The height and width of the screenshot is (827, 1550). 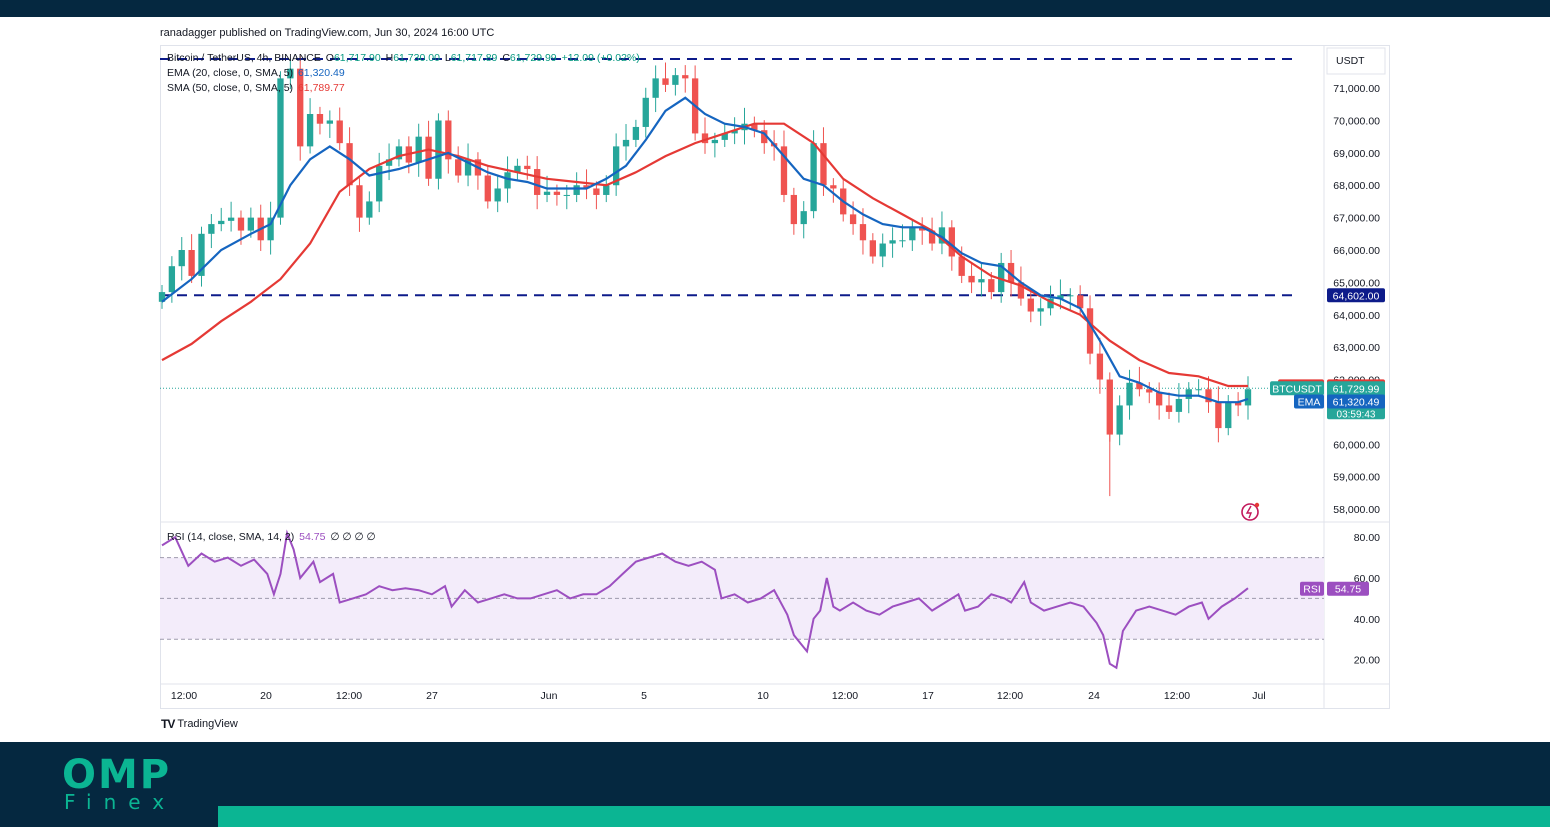 I want to click on symbol-badge, so click(x=1297, y=388).